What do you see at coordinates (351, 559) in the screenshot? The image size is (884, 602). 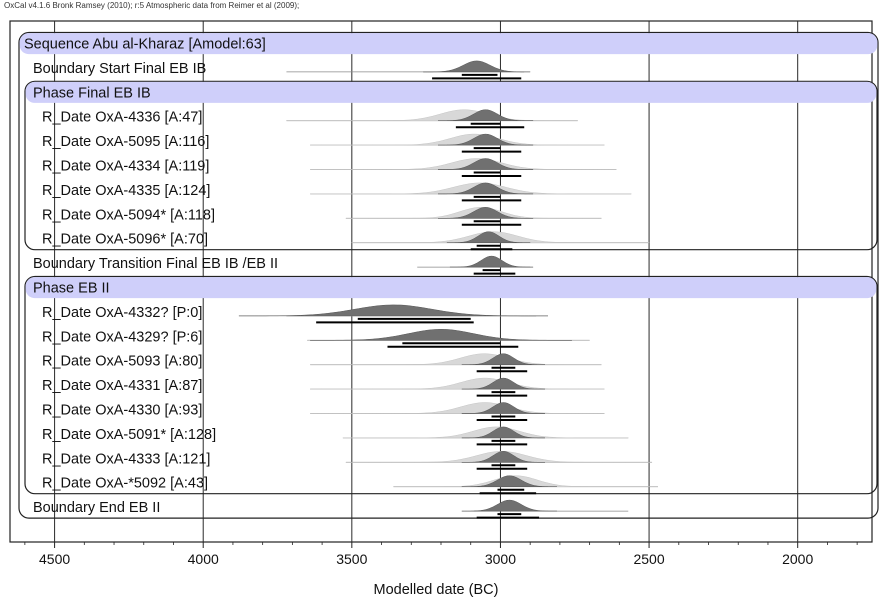 I see `x-tick-label: 3500` at bounding box center [351, 559].